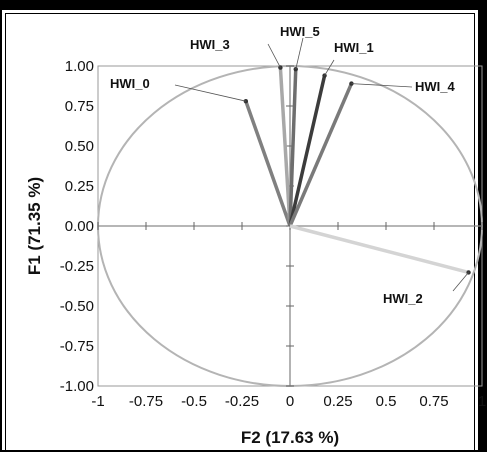 The image size is (487, 452). I want to click on x-tick-label: -0.25, so click(242, 401).